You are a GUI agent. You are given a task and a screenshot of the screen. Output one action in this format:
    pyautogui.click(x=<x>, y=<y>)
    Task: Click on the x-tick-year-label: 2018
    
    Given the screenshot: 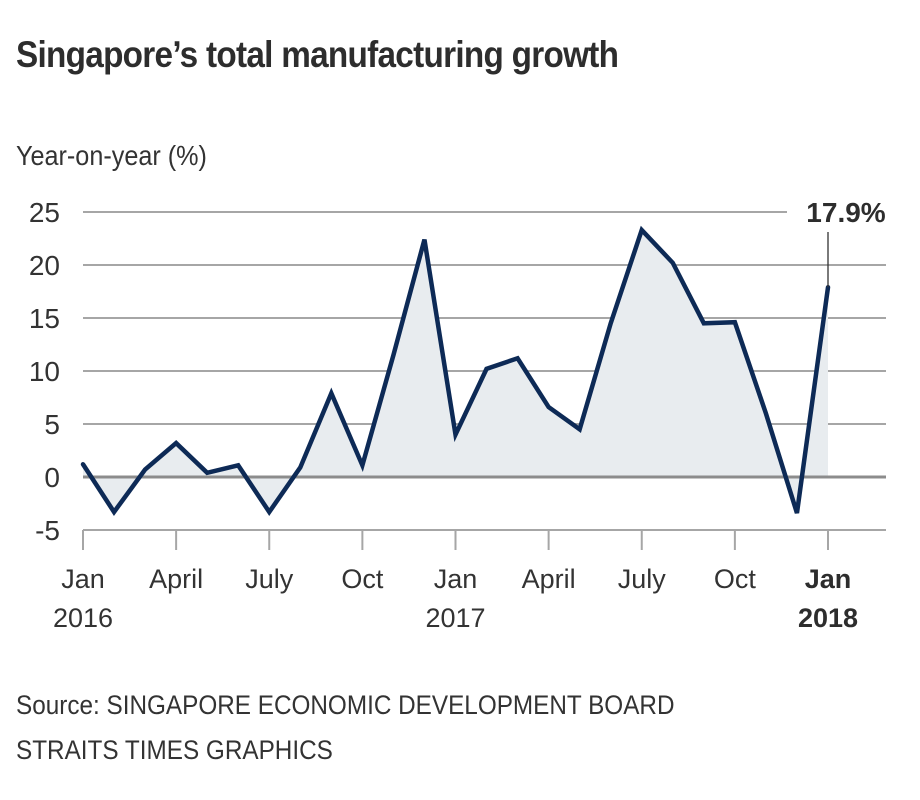 What is the action you would take?
    pyautogui.click(x=828, y=618)
    